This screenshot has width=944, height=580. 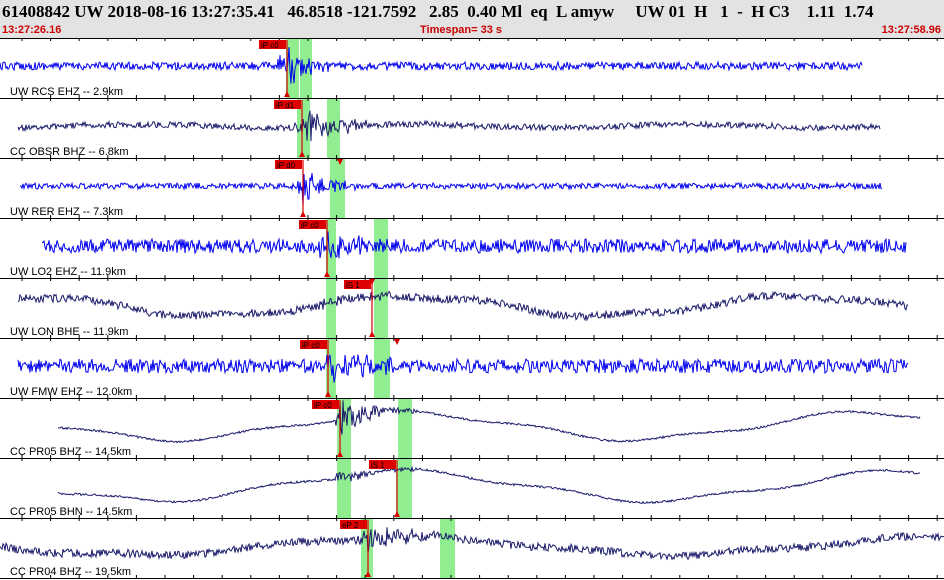 I want to click on station-label: UW LON BHE -- 11.9km, so click(x=69, y=332).